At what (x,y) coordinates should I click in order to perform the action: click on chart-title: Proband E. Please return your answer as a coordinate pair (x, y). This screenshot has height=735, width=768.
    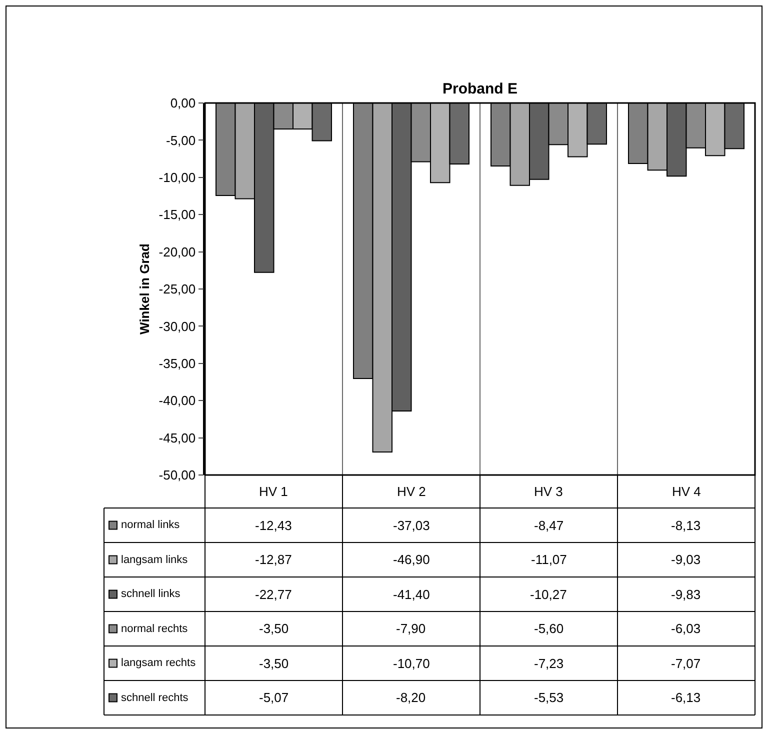
    Looking at the image, I should click on (480, 89).